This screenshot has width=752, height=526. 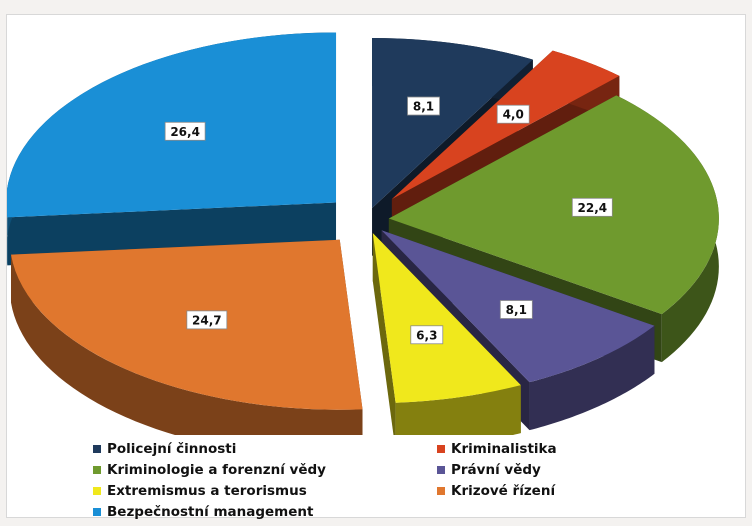 I want to click on legend-label: Policejní činnosti, so click(x=172, y=448).